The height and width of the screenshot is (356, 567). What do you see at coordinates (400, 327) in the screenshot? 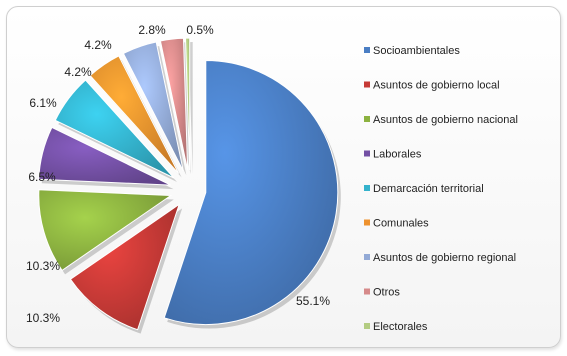
I see `legend-label: Electorales` at bounding box center [400, 327].